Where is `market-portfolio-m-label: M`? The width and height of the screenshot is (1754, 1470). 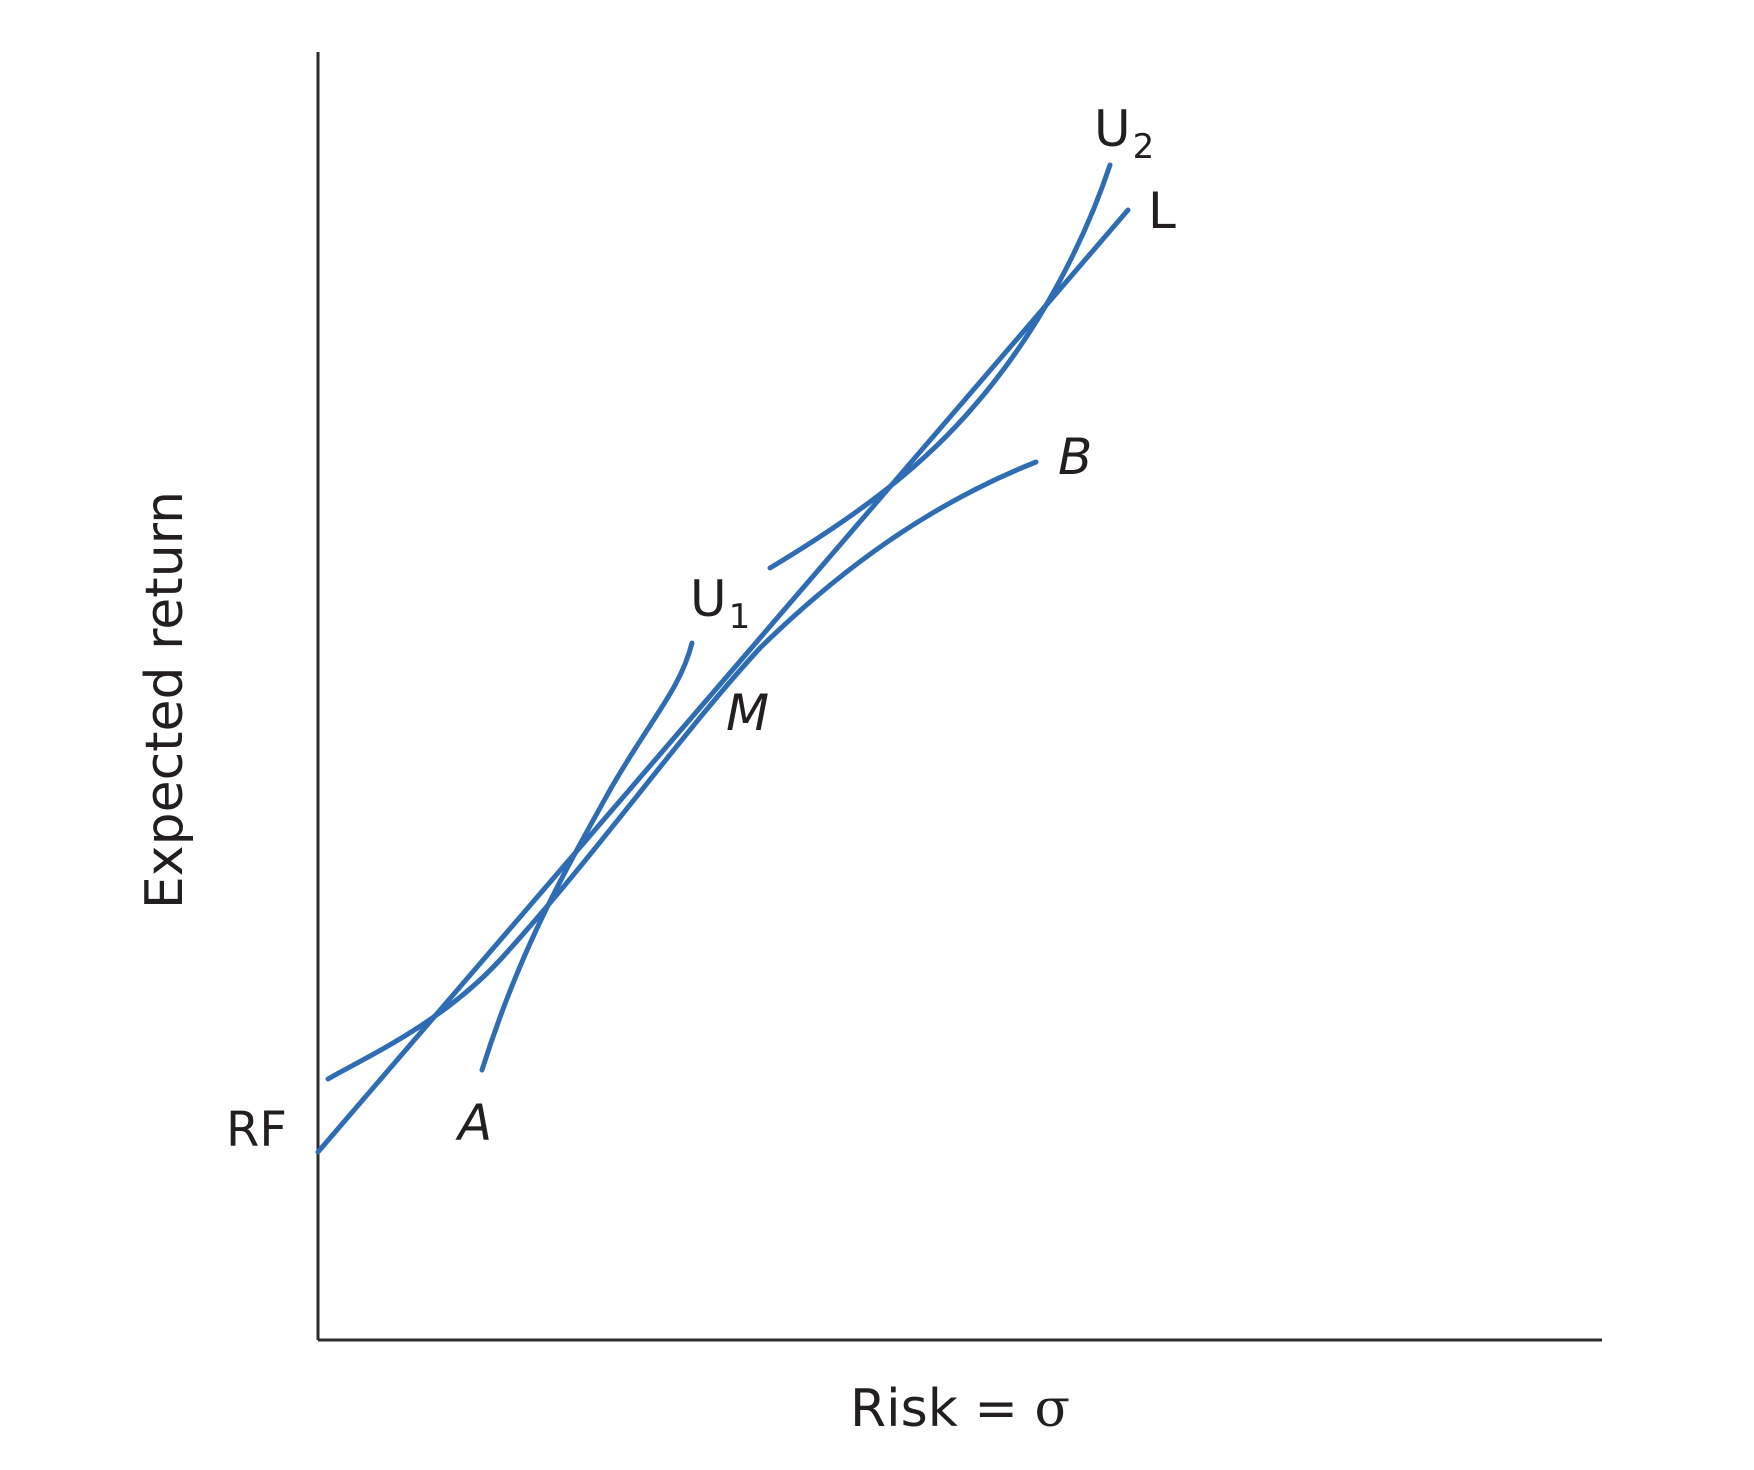 market-portfolio-m-label: M is located at coordinates (747, 713).